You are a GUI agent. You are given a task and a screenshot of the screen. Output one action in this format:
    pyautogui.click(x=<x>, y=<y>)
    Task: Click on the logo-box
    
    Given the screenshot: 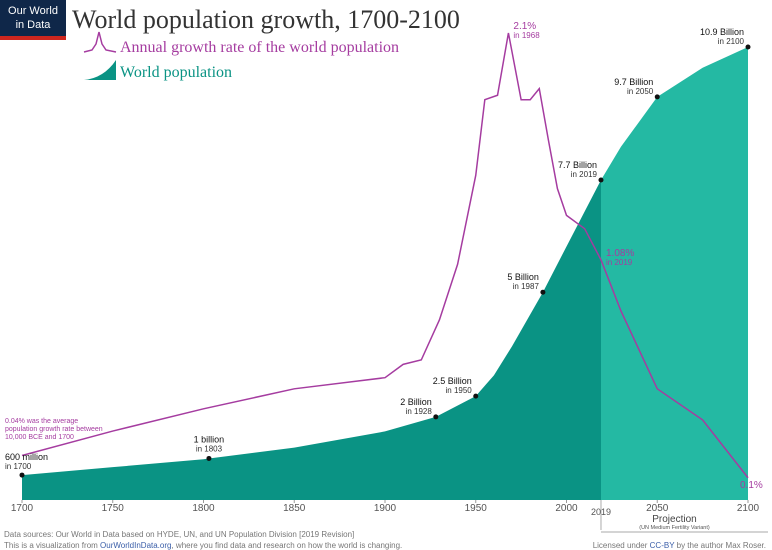 What is the action you would take?
    pyautogui.click(x=33, y=20)
    